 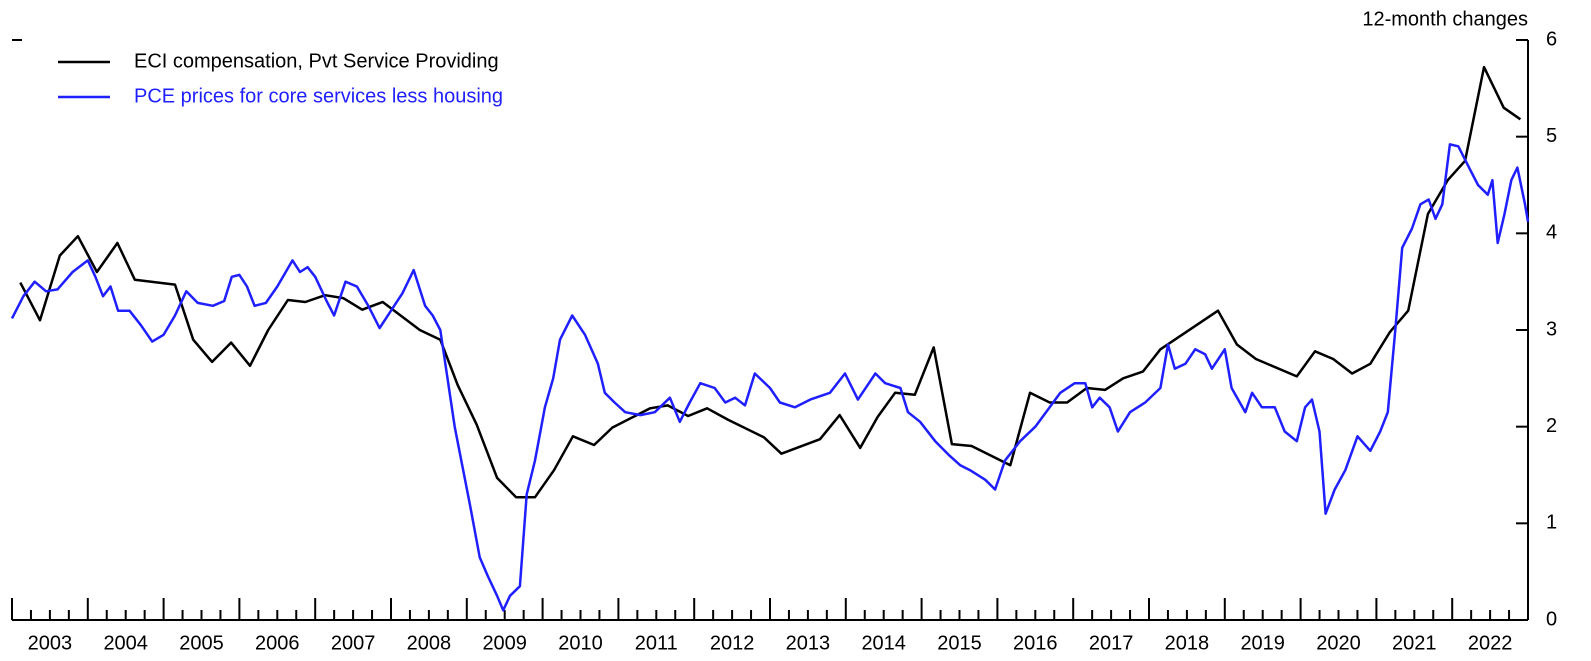 What do you see at coordinates (1445, 19) in the screenshot?
I see `annotation: 12-month changes` at bounding box center [1445, 19].